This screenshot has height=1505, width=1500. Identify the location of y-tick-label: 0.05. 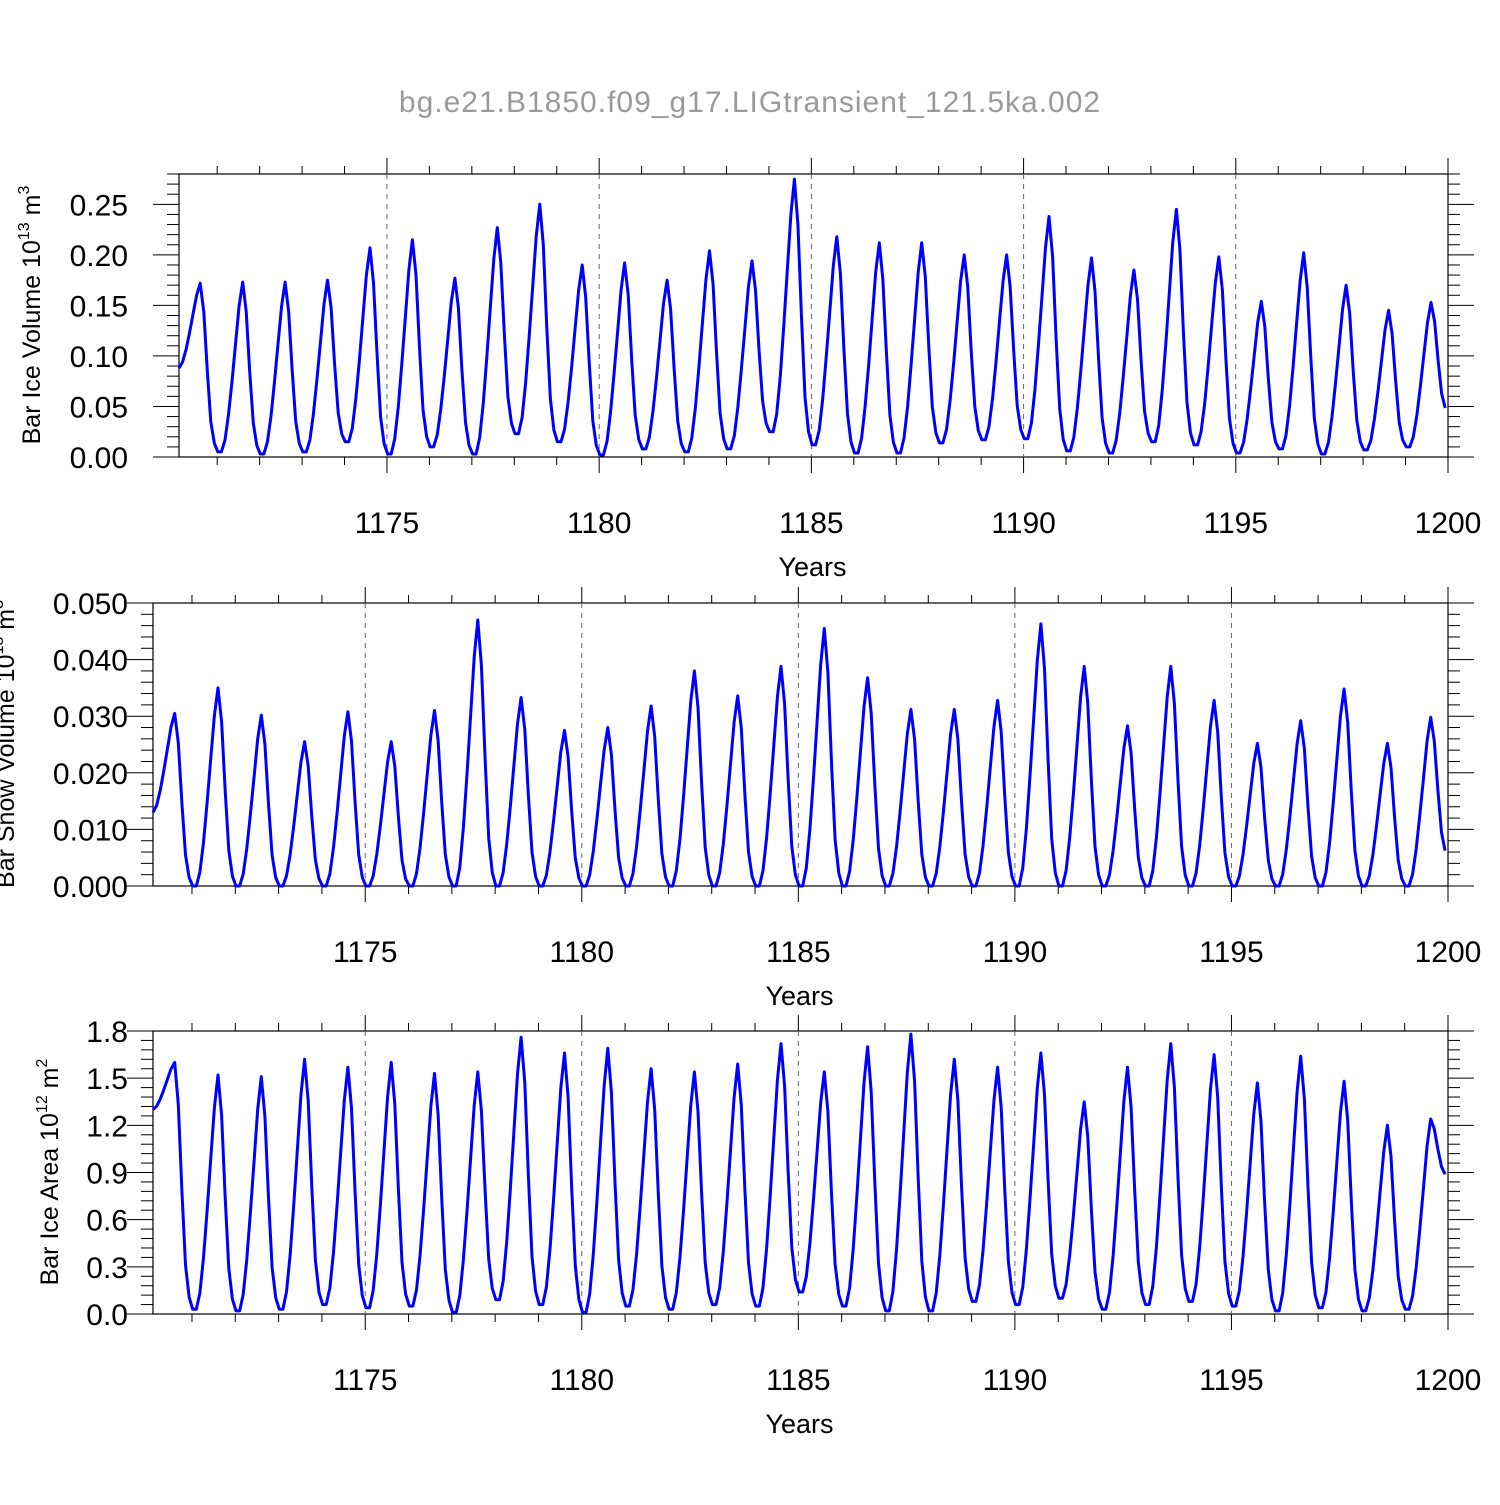
(99, 407).